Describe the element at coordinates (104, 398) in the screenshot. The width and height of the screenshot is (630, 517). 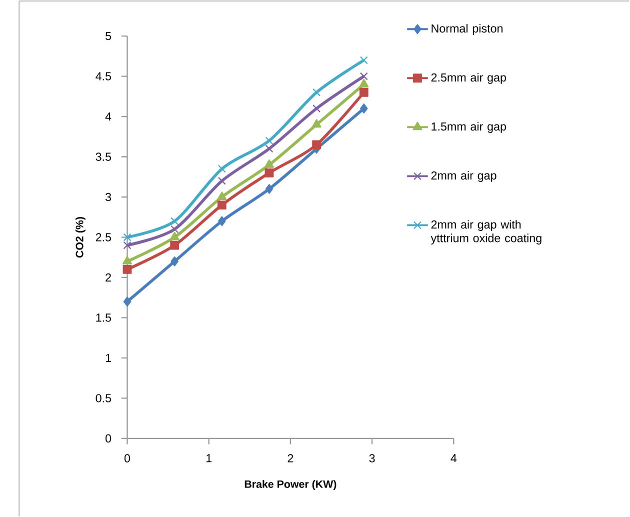
I see `y-tick-label: 0.5` at that location.